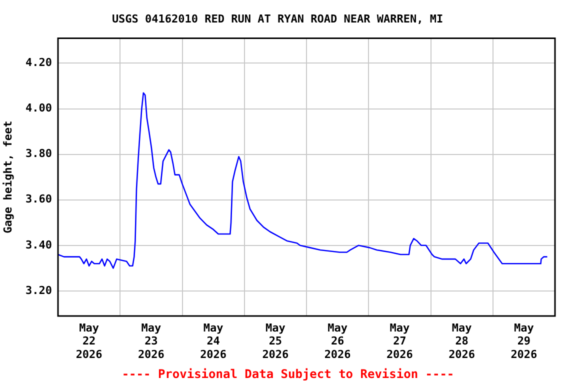 This screenshot has width=576, height=384. What do you see at coordinates (7, 177) in the screenshot?
I see `y-axis-title: Gage height, feet` at bounding box center [7, 177].